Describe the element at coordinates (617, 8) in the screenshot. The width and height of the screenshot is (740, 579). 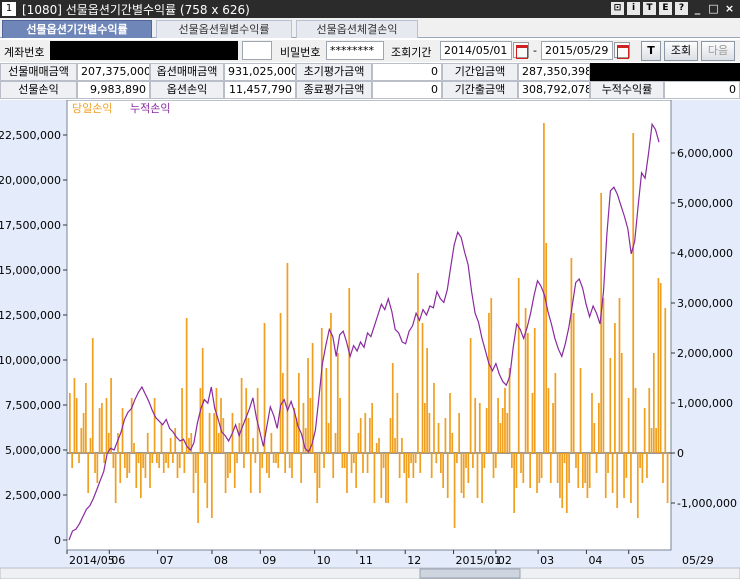
I see `link-icon: ⊡` at that location.